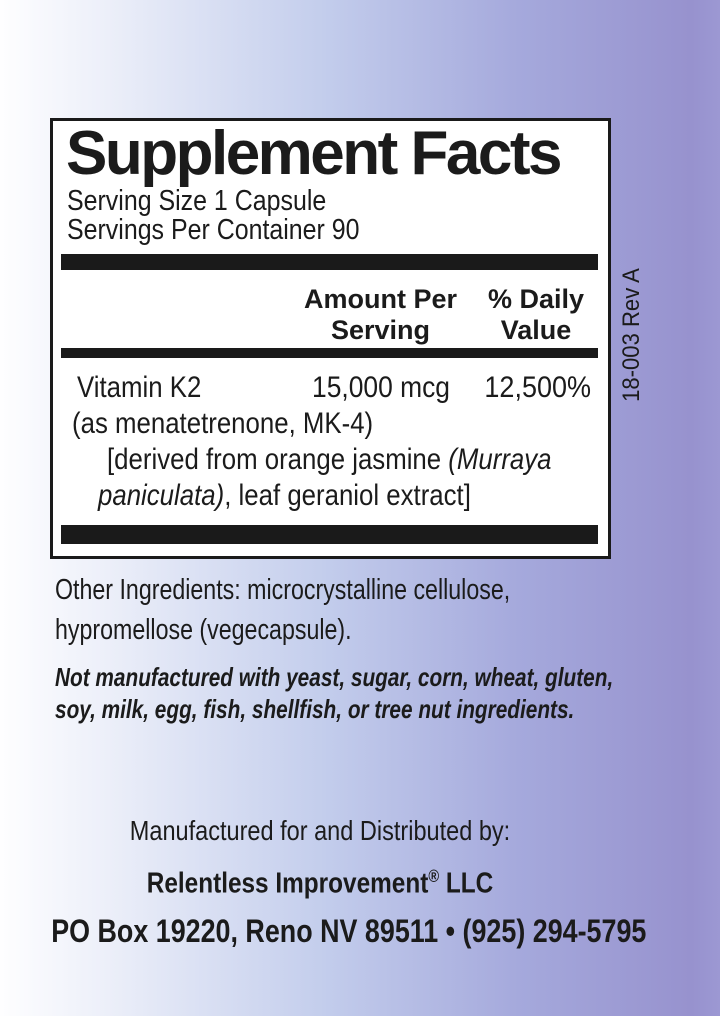 This screenshot has height=1016, width=720. What do you see at coordinates (203, 630) in the screenshot?
I see `other-ingredients-line-2: hypromellose (vegecapsule).` at bounding box center [203, 630].